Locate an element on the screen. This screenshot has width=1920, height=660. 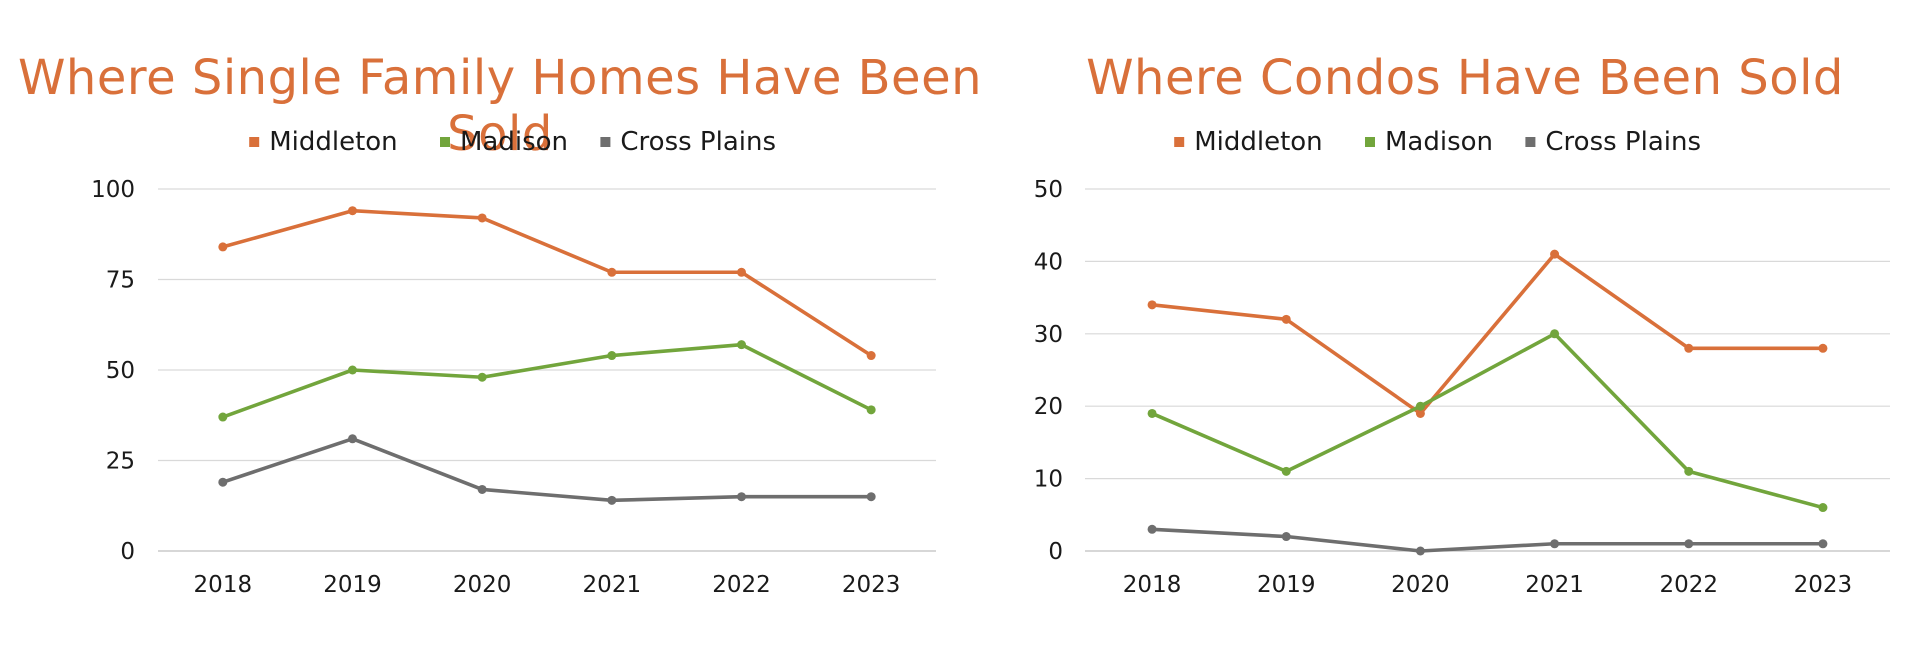
y-tick-label: 10 is located at coordinates (1048, 480).